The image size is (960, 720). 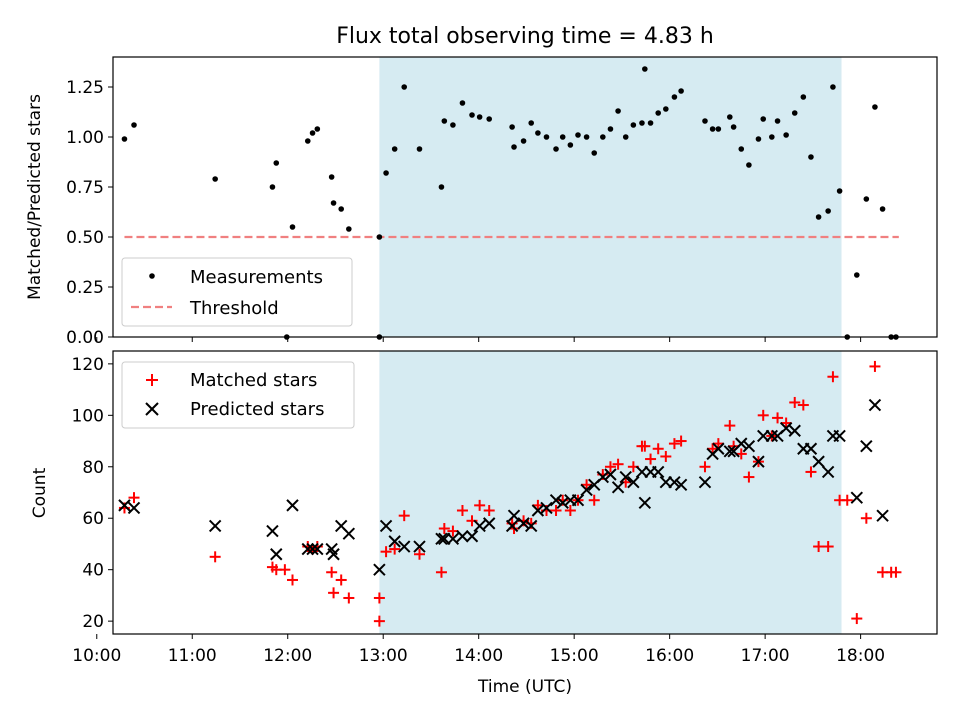 I want to click on bottom-x-axis-label: Time (UTC), so click(x=524, y=687).